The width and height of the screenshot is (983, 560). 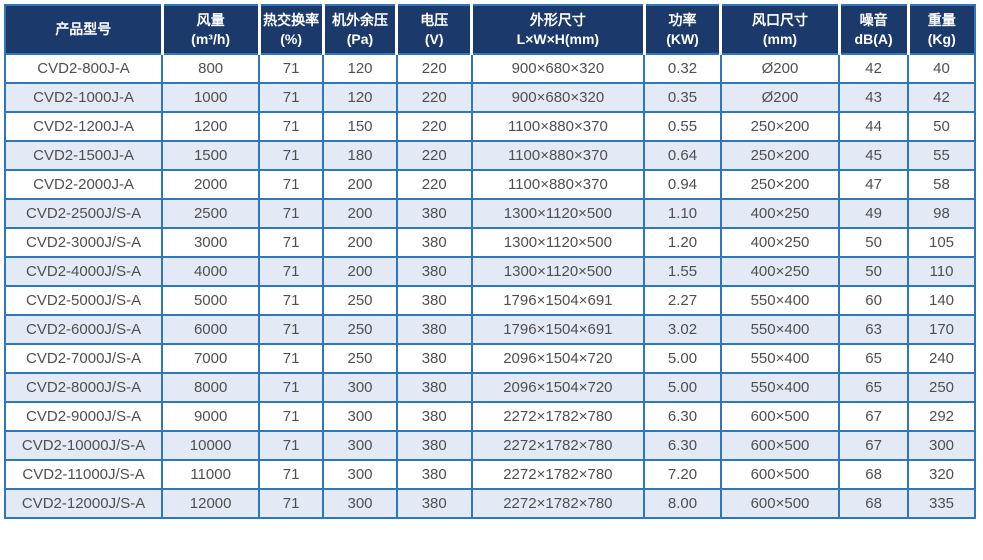 I want to click on table-cell: 3000, so click(x=211, y=242).